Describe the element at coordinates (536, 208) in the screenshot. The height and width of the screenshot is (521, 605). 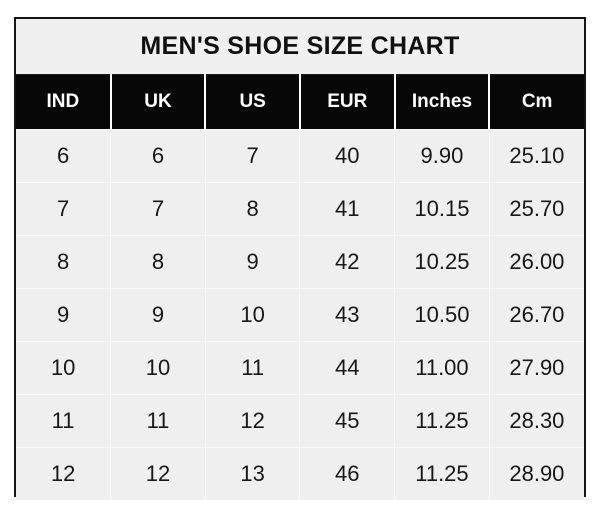
I see `cell-cm: 25.70` at that location.